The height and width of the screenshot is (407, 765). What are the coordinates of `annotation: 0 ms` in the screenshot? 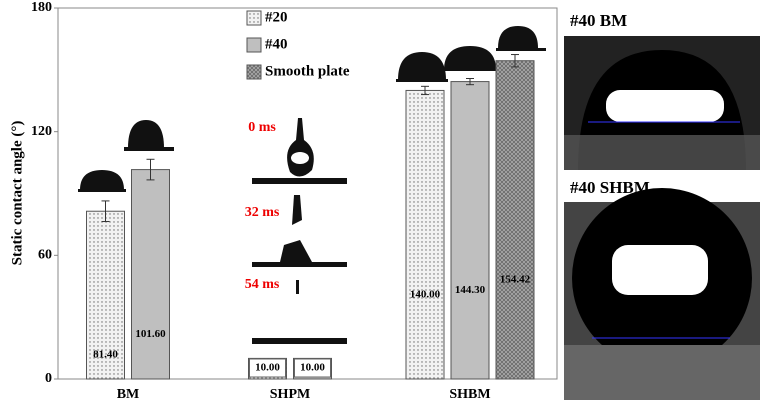 It's located at (262, 127).